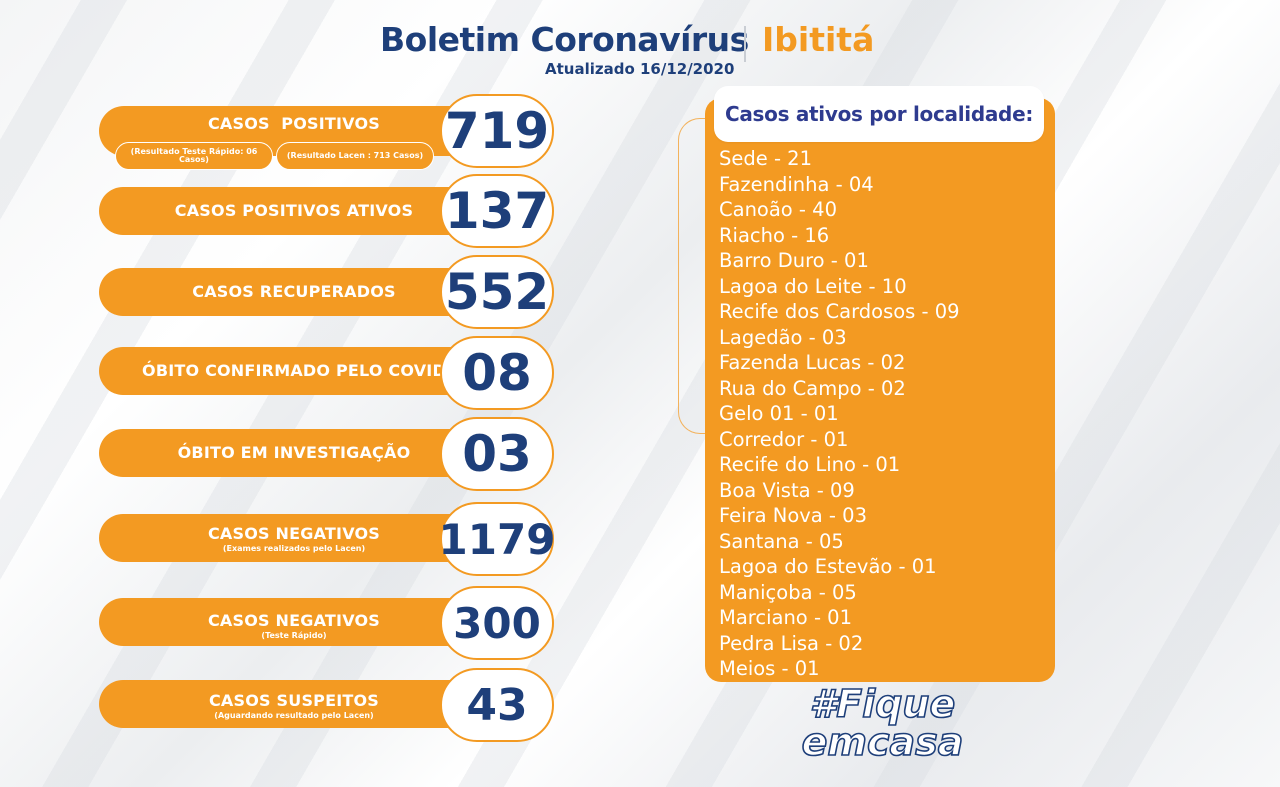  What do you see at coordinates (787, 490) in the screenshot?
I see `locality-item: Boa Vista - 09` at bounding box center [787, 490].